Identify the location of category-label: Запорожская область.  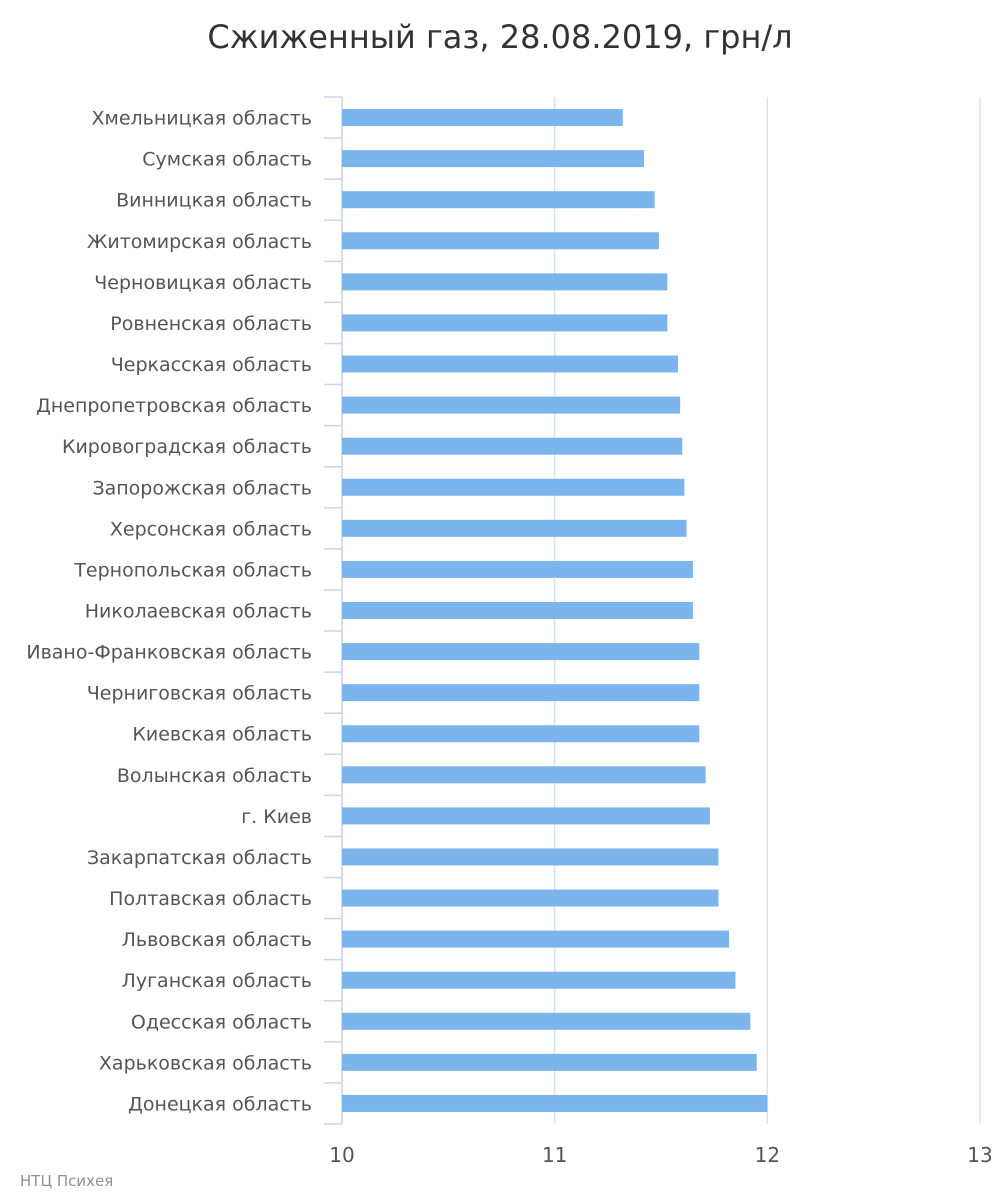
(202, 488).